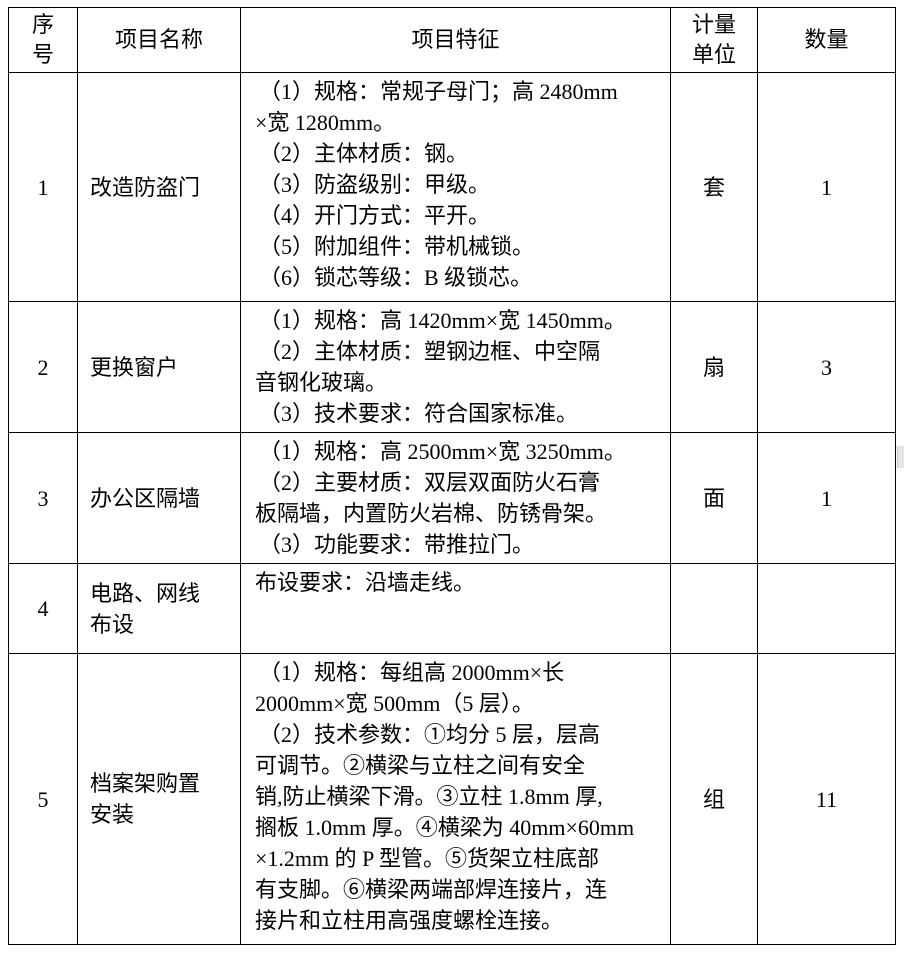 The width and height of the screenshot is (904, 955). What do you see at coordinates (159, 40) in the screenshot?
I see `header-name: 项目名称` at bounding box center [159, 40].